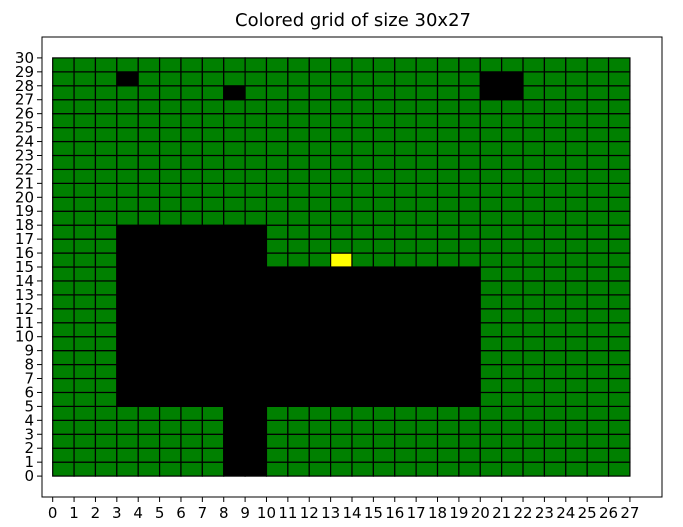  What do you see at coordinates (24, 281) in the screenshot?
I see `y-tick-label: 14` at bounding box center [24, 281].